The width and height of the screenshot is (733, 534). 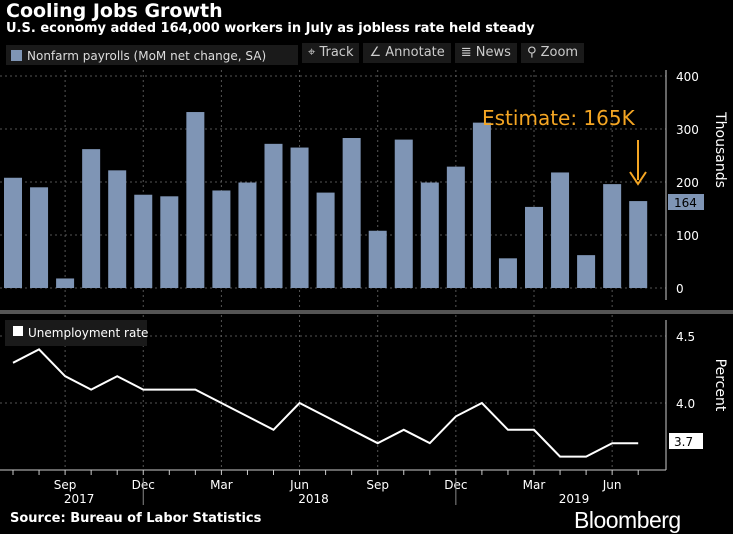 What do you see at coordinates (680, 289) in the screenshot?
I see `y-tick-label: 0` at bounding box center [680, 289].